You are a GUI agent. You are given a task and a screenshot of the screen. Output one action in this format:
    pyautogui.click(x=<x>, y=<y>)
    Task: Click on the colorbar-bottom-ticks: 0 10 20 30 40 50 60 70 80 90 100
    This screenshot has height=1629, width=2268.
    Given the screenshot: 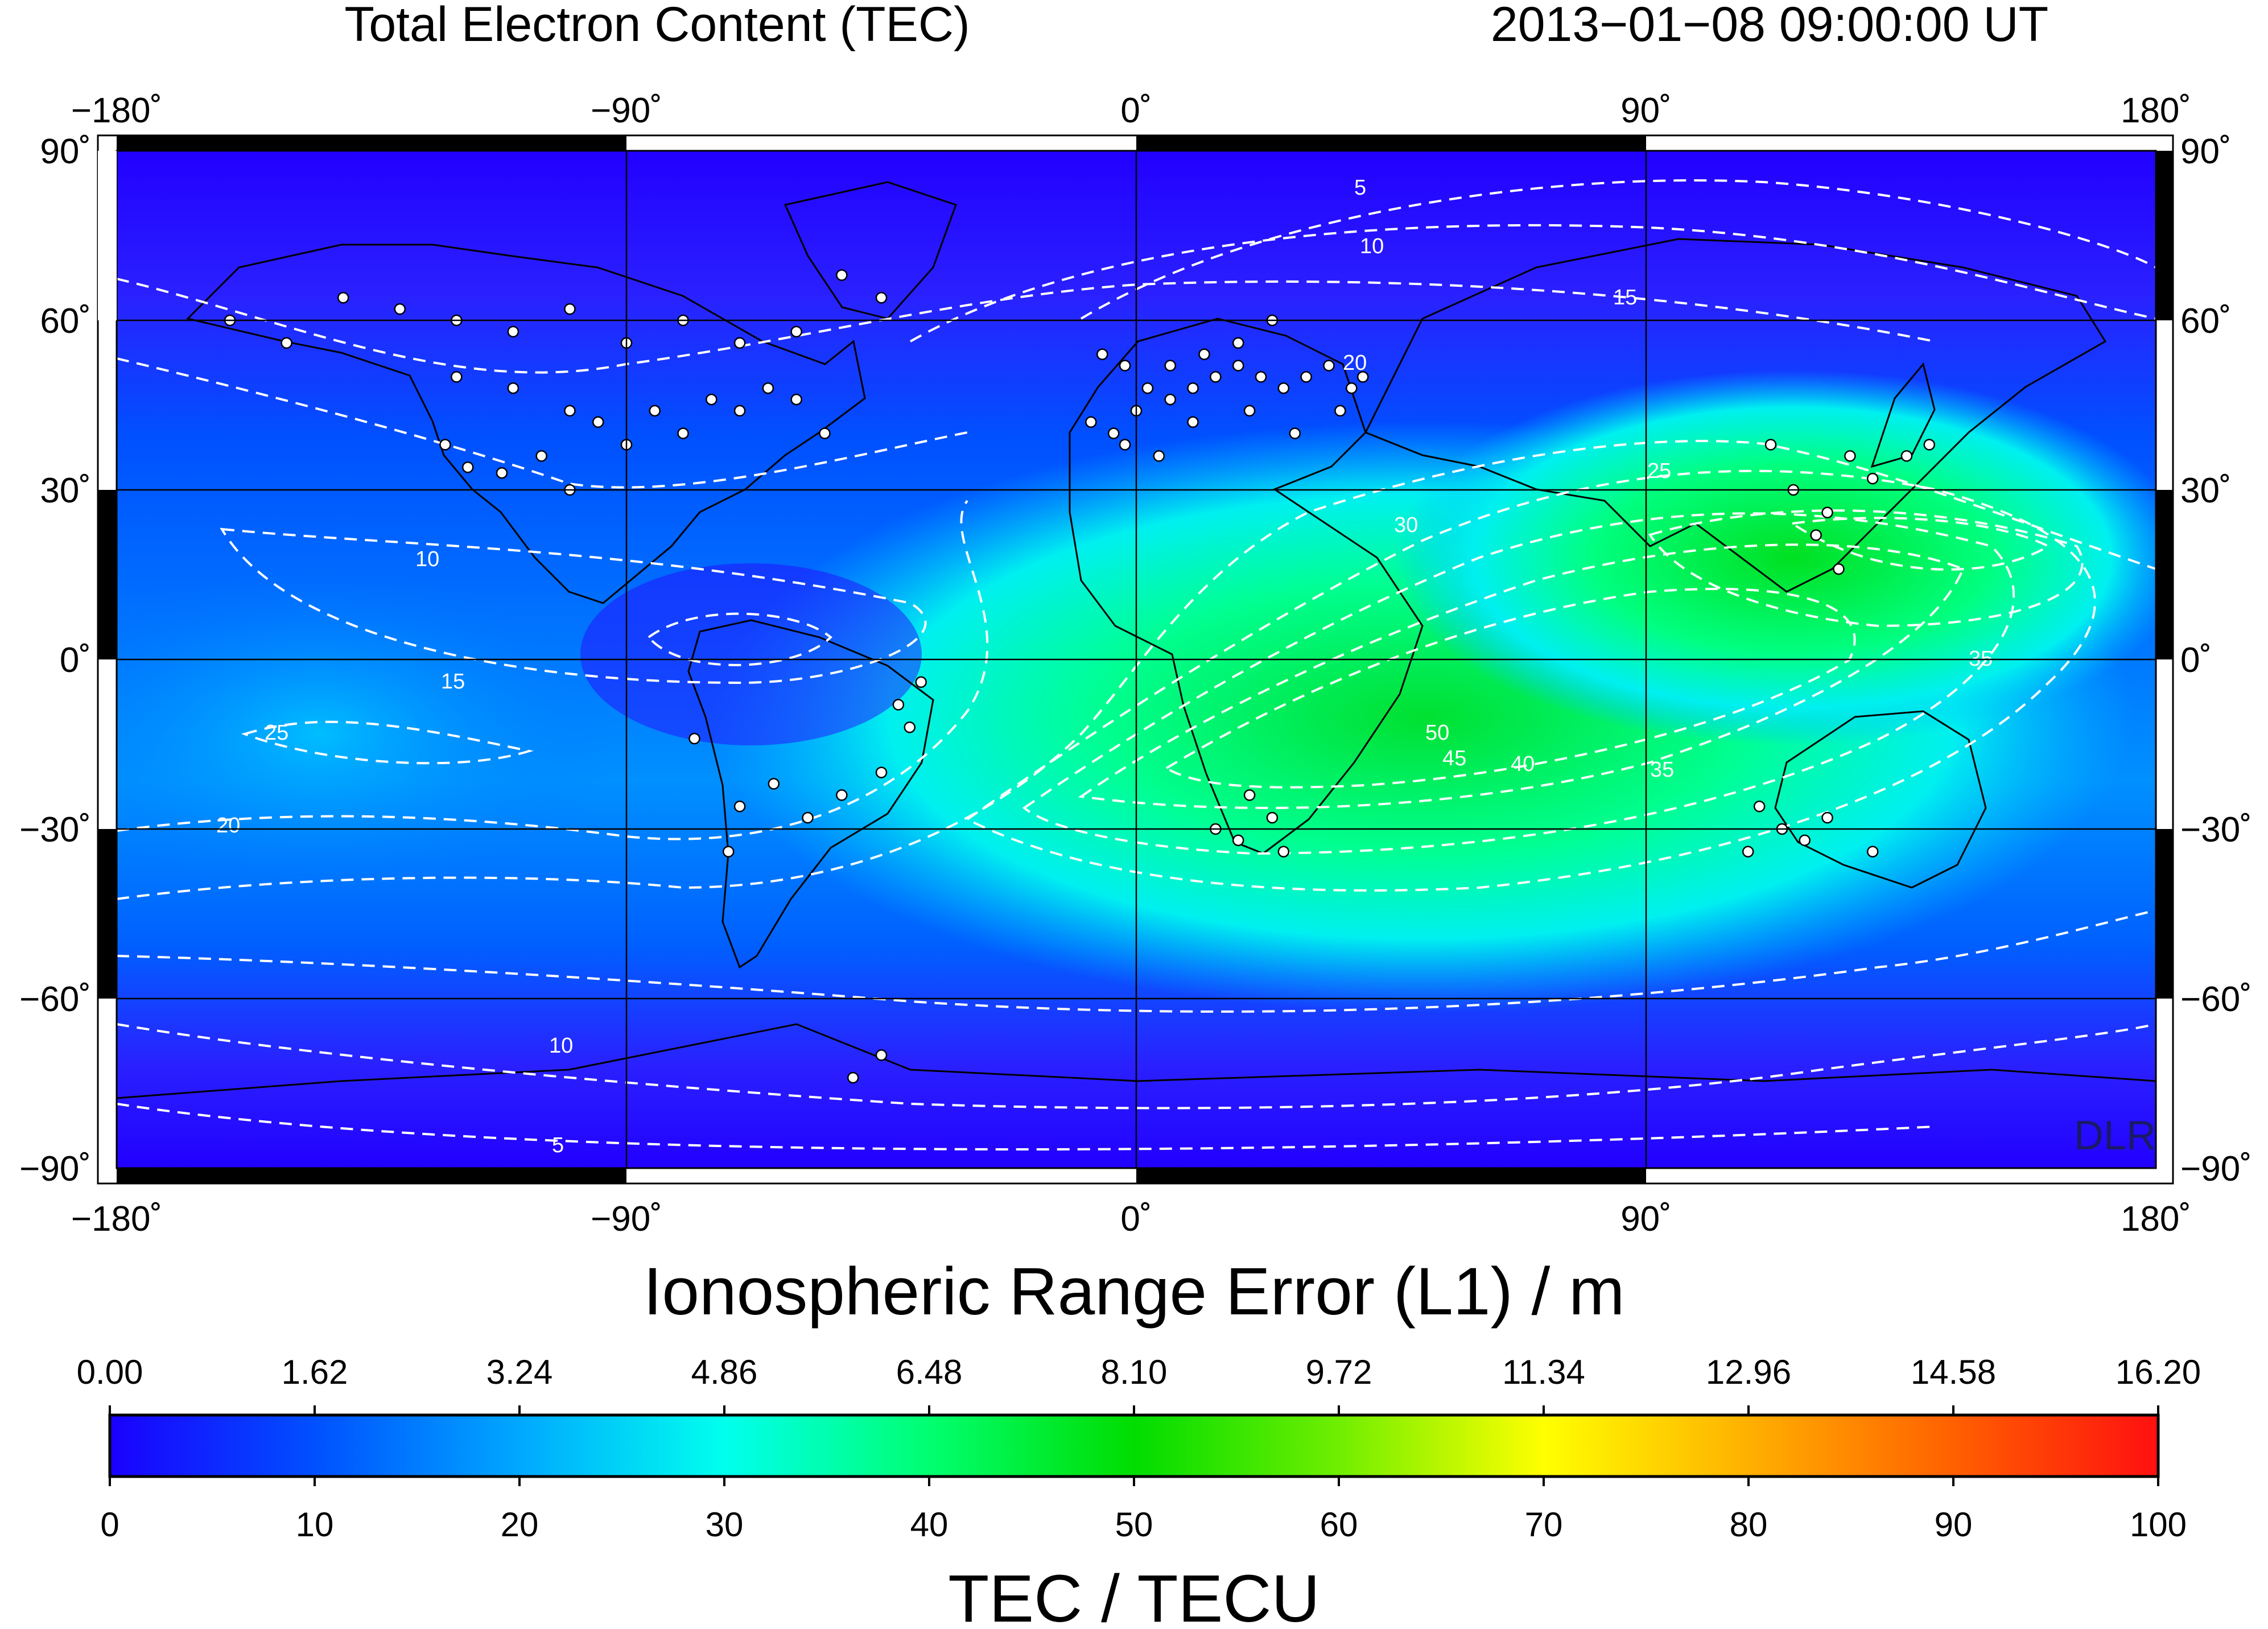 What is the action you would take?
    pyautogui.click(x=1144, y=1510)
    